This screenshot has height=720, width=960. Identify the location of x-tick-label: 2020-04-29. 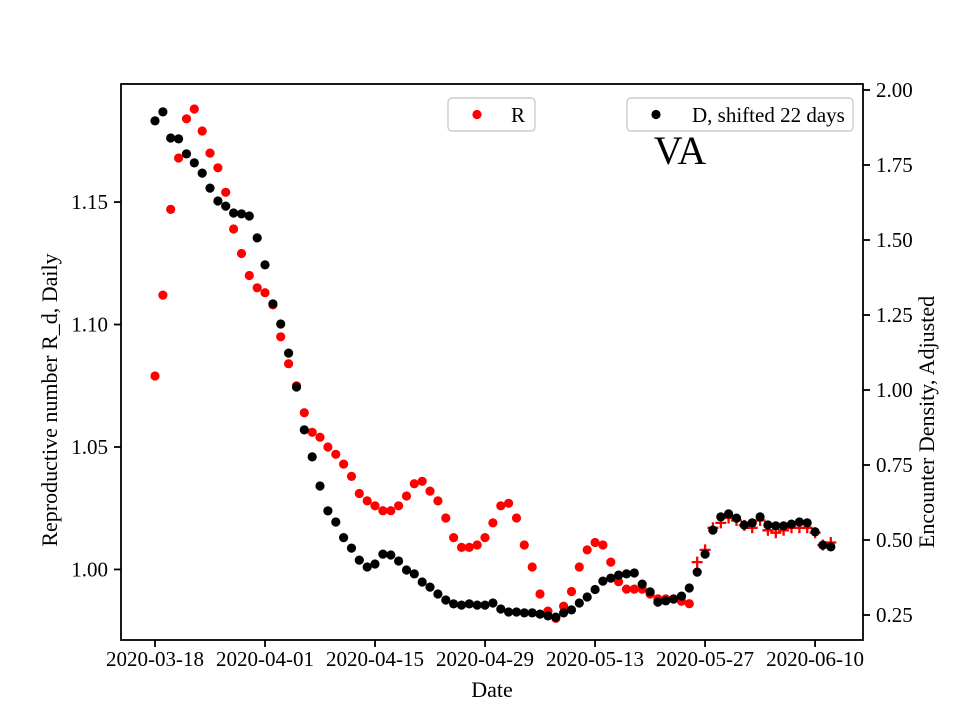
(485, 659).